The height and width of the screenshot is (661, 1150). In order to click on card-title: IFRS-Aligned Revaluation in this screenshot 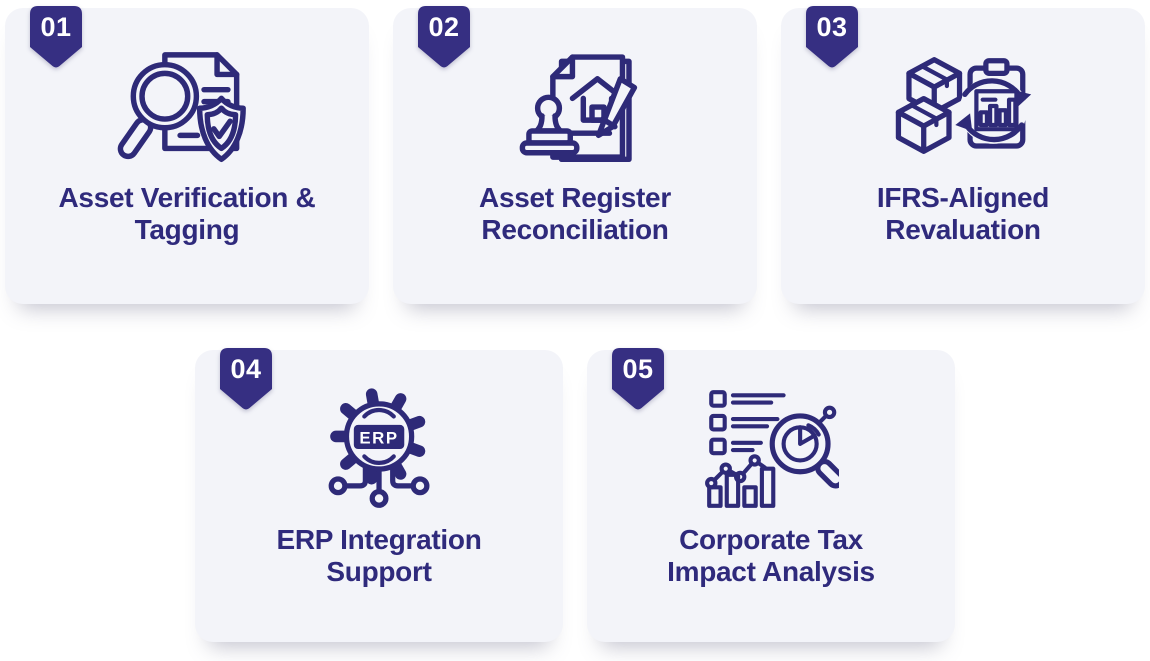, I will do `click(963, 214)`.